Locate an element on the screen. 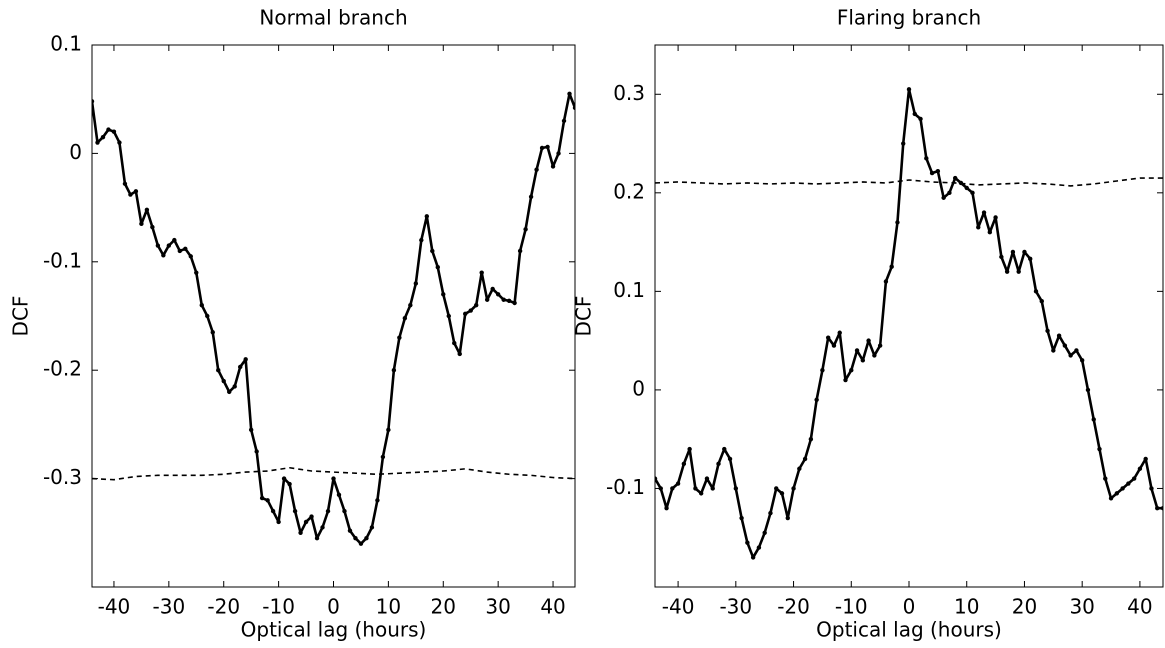 This screenshot has width=1165, height=648. y-axis-label: DCF is located at coordinates (584, 316).